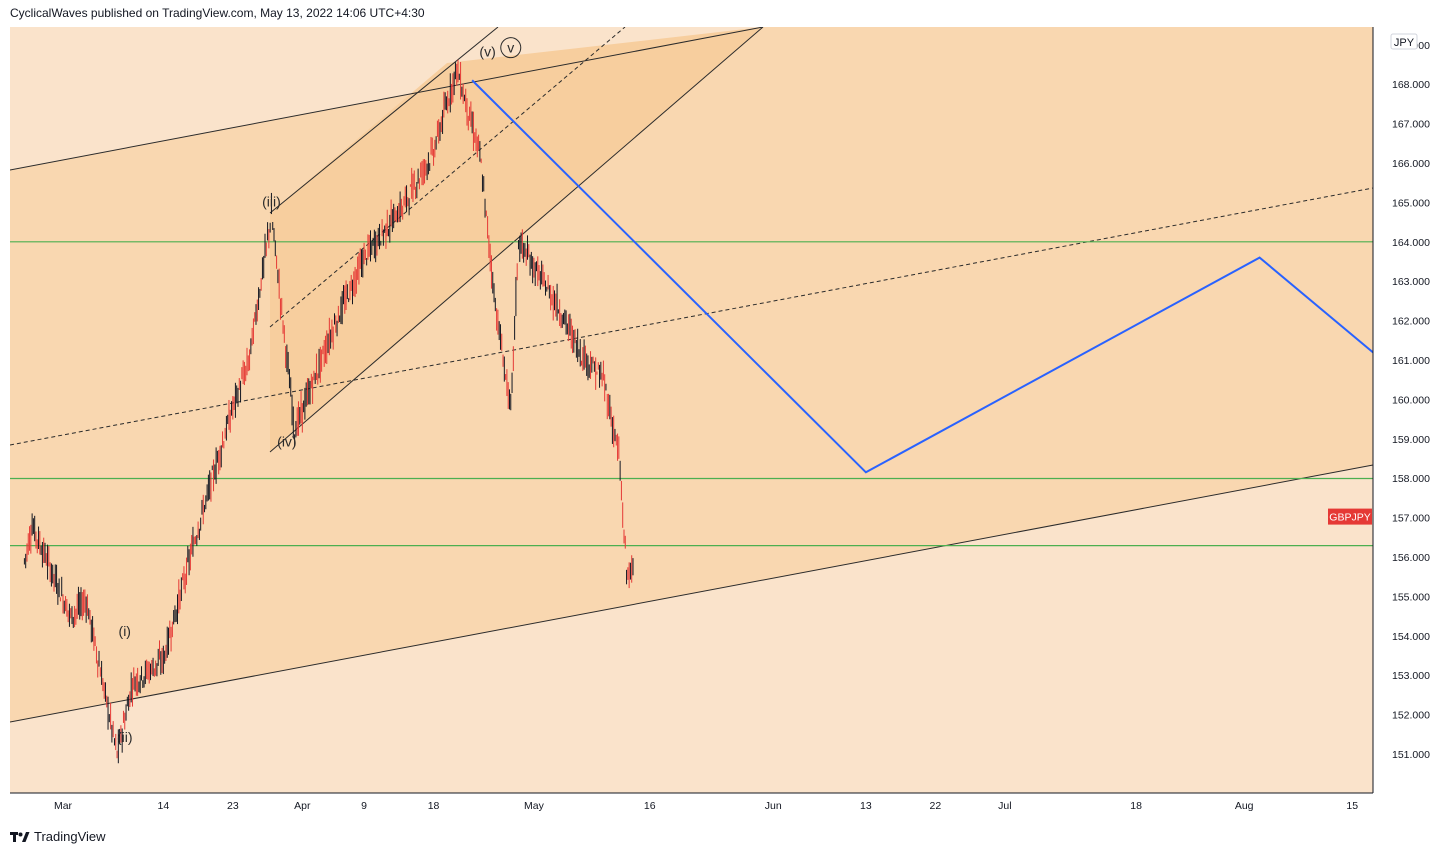 The image size is (1440, 856). Describe the element at coordinates (125, 631) in the screenshot. I see `wave-label: (i)` at that location.